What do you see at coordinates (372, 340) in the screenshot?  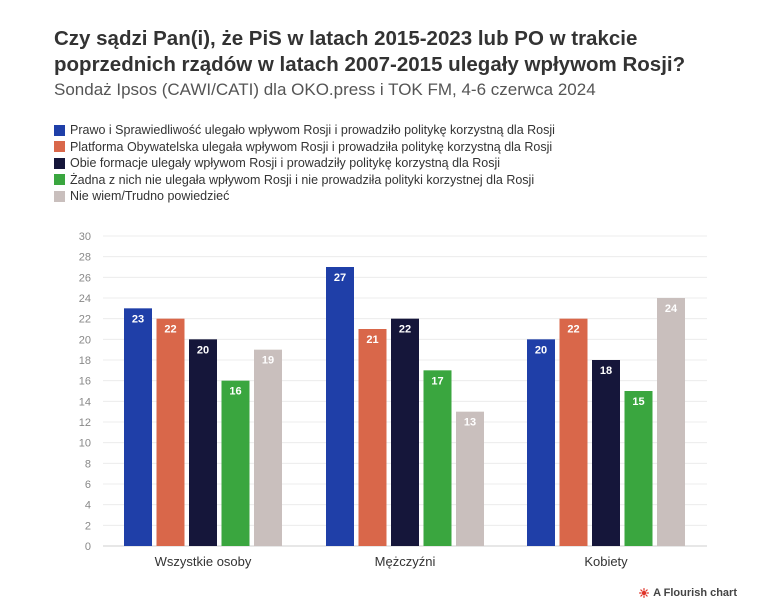 I see `bar-value-label: 21` at bounding box center [372, 340].